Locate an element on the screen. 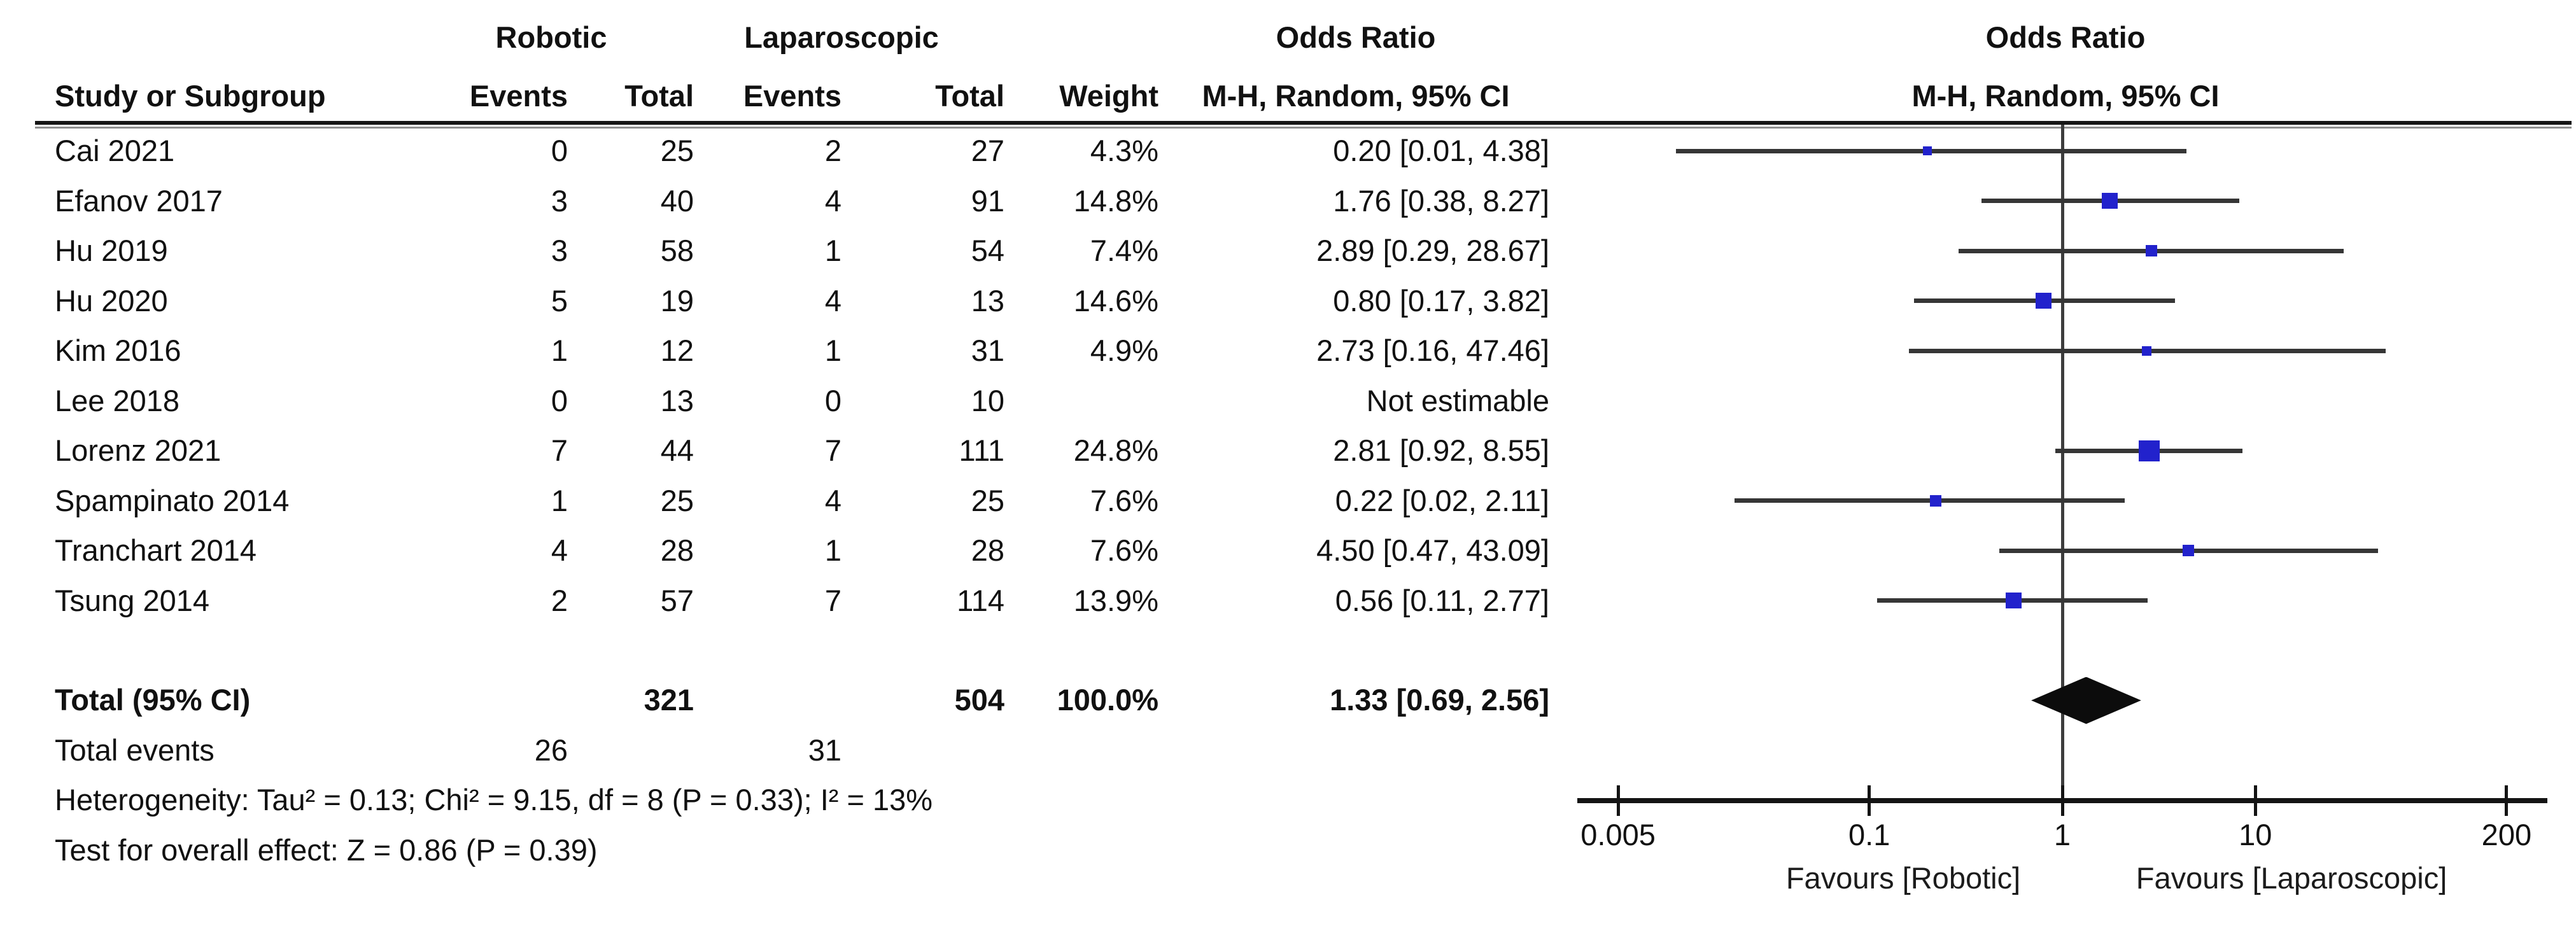 The height and width of the screenshot is (926, 2576). or-ci-text-cell: Not estimable is located at coordinates (1458, 400).